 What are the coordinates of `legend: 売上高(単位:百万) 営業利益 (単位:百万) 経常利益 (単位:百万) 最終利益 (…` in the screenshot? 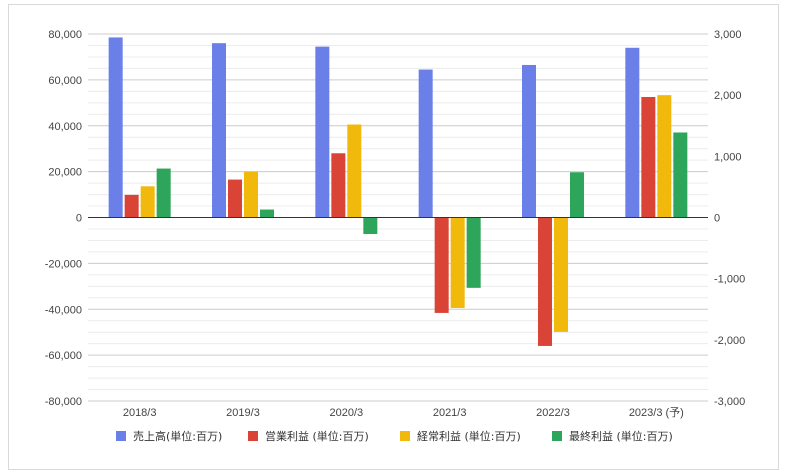 It's located at (394, 436).